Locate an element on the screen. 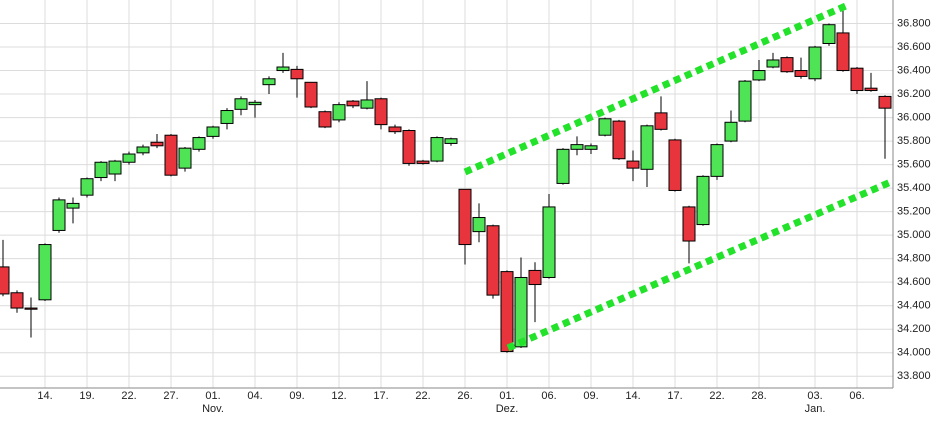 Image resolution: width=939 pixels, height=421 pixels. x-tick-label: 03. is located at coordinates (814, 396).